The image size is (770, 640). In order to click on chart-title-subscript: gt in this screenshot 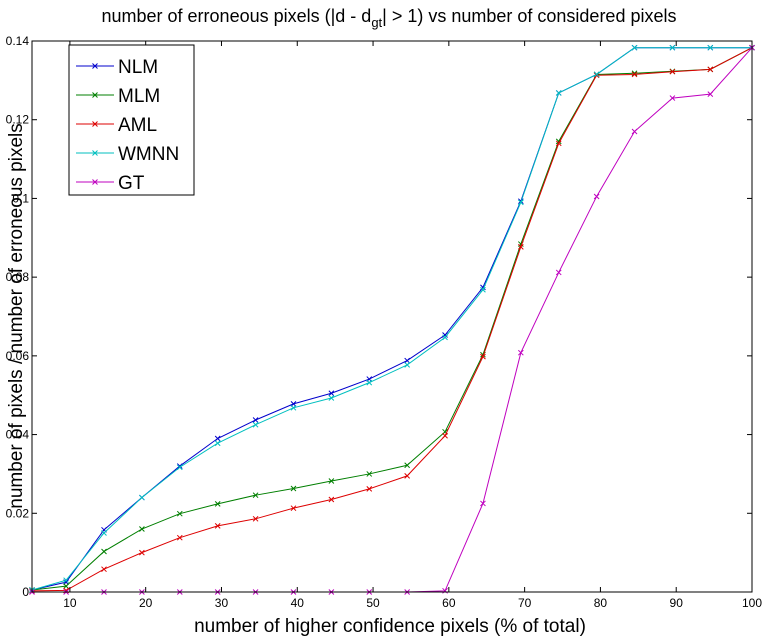, I will do `click(376, 22)`.